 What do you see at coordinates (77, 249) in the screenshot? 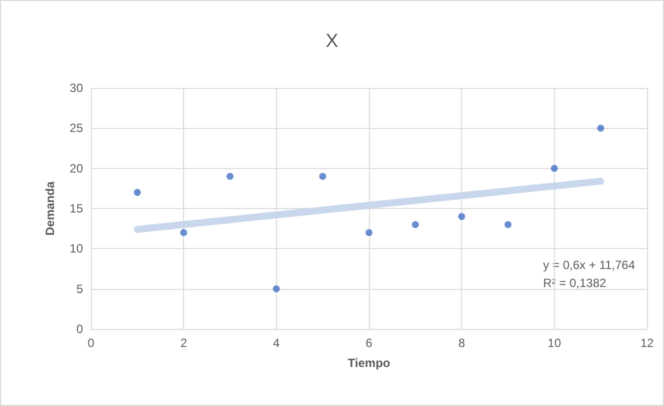
I see `y-tick-label: 10` at bounding box center [77, 249].